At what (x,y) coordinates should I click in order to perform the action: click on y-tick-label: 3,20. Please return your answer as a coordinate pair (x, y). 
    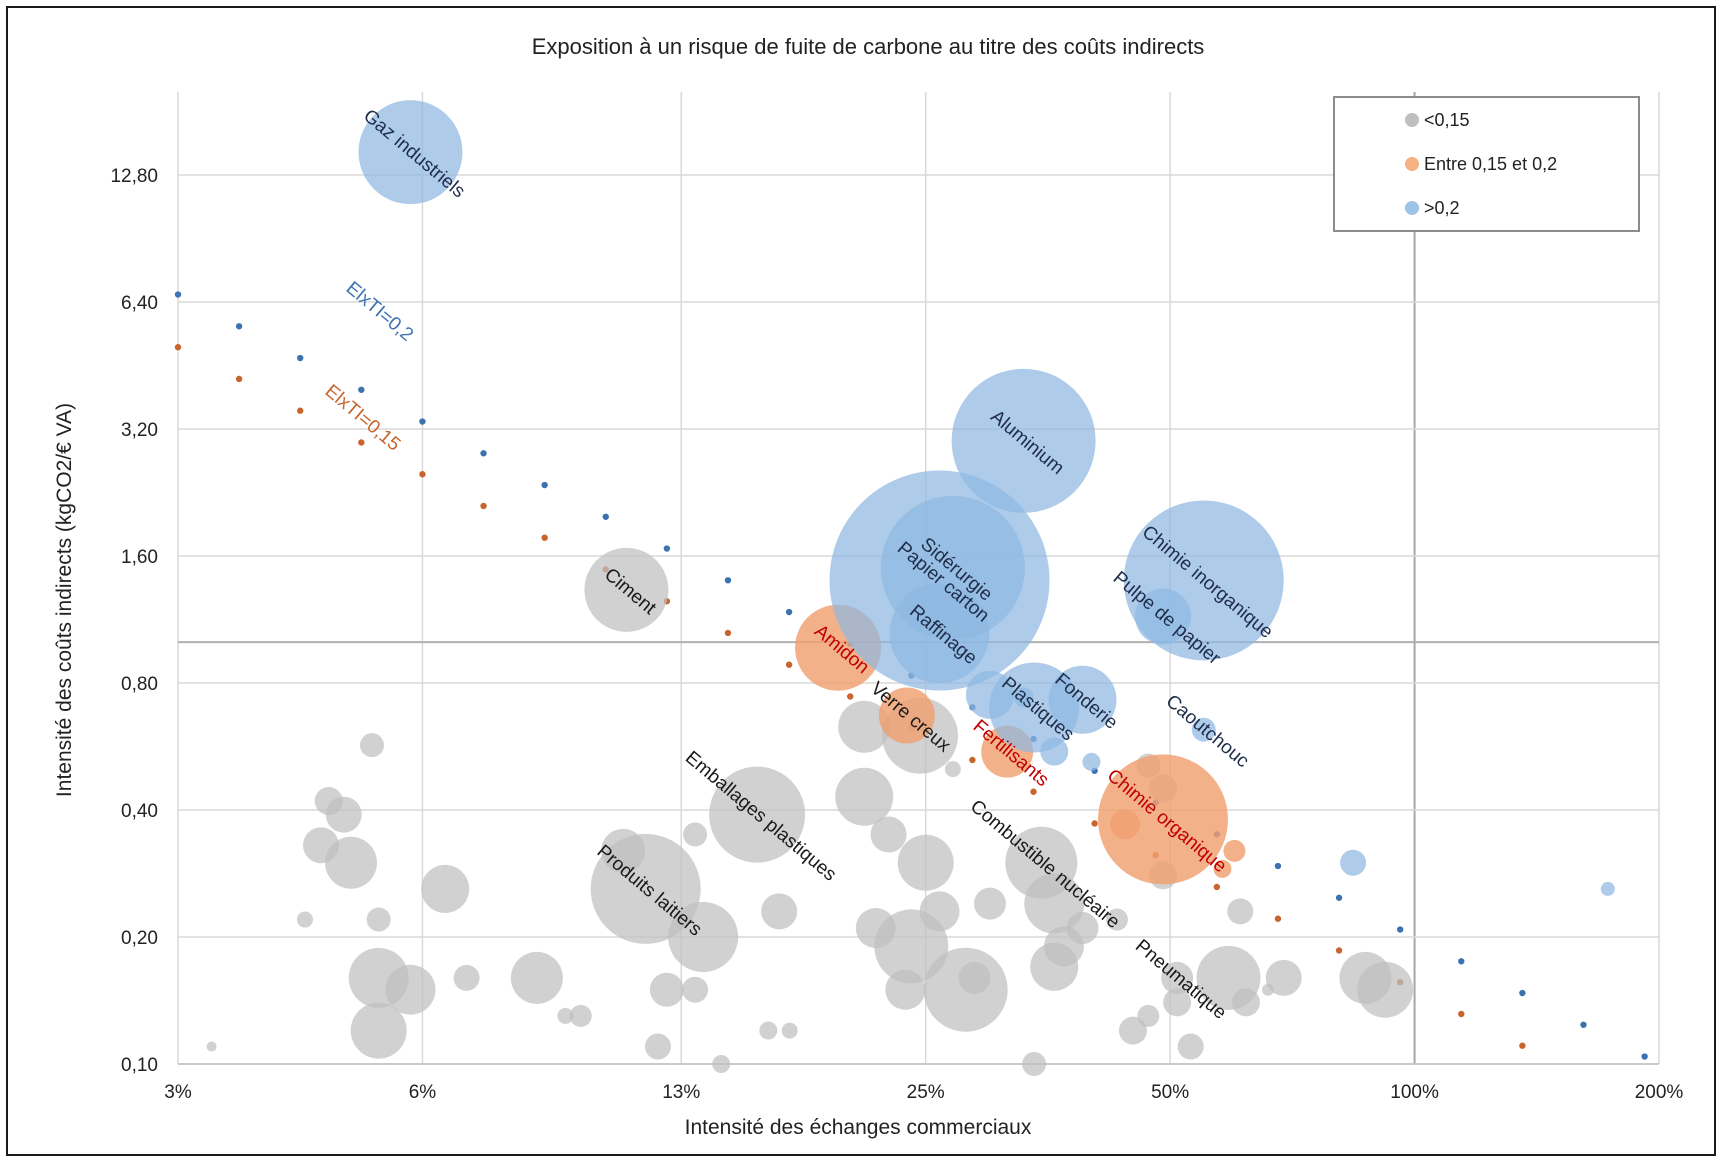
    Looking at the image, I should click on (139, 430).